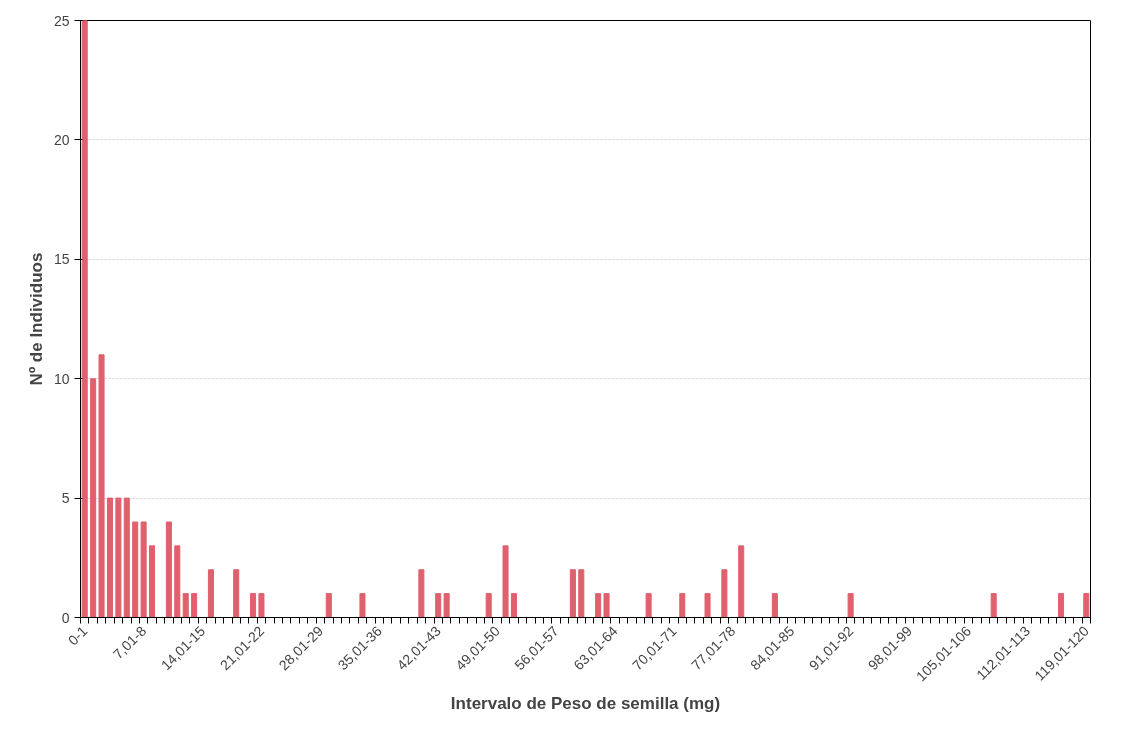  I want to click on x-axis-title: Intervalo de Peso de semilla (mg), so click(585, 703).